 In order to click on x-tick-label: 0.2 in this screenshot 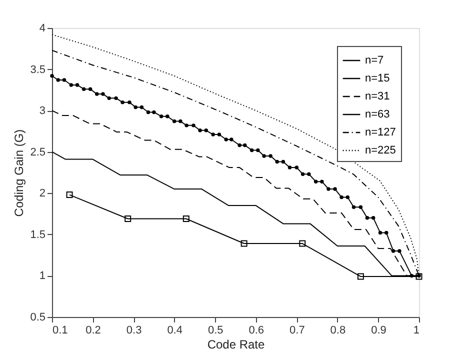, I will do `click(93, 330)`.